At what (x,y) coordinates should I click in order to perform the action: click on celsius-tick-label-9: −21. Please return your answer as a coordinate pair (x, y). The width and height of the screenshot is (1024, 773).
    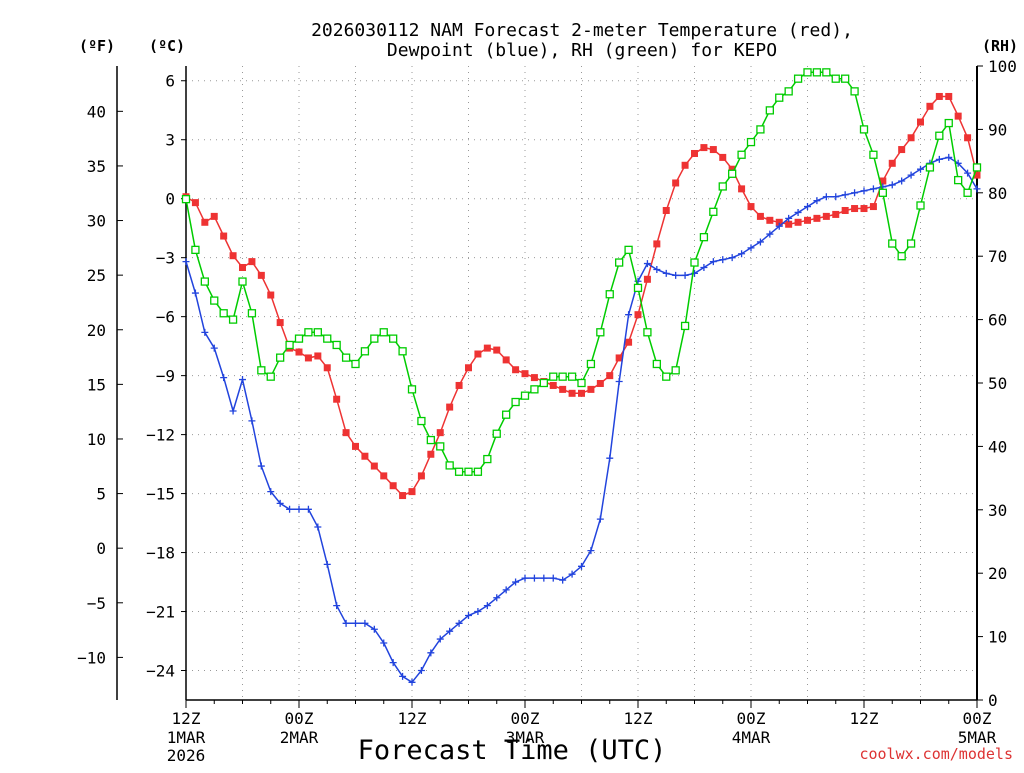
    Looking at the image, I should click on (160, 612).